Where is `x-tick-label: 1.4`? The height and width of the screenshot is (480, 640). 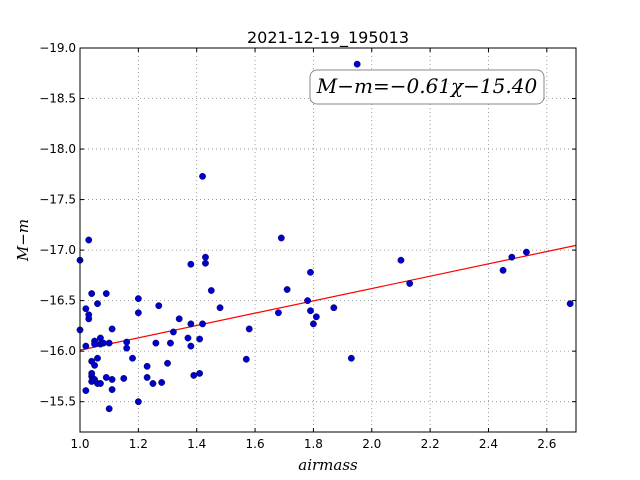 x-tick-label: 1.4 is located at coordinates (196, 444).